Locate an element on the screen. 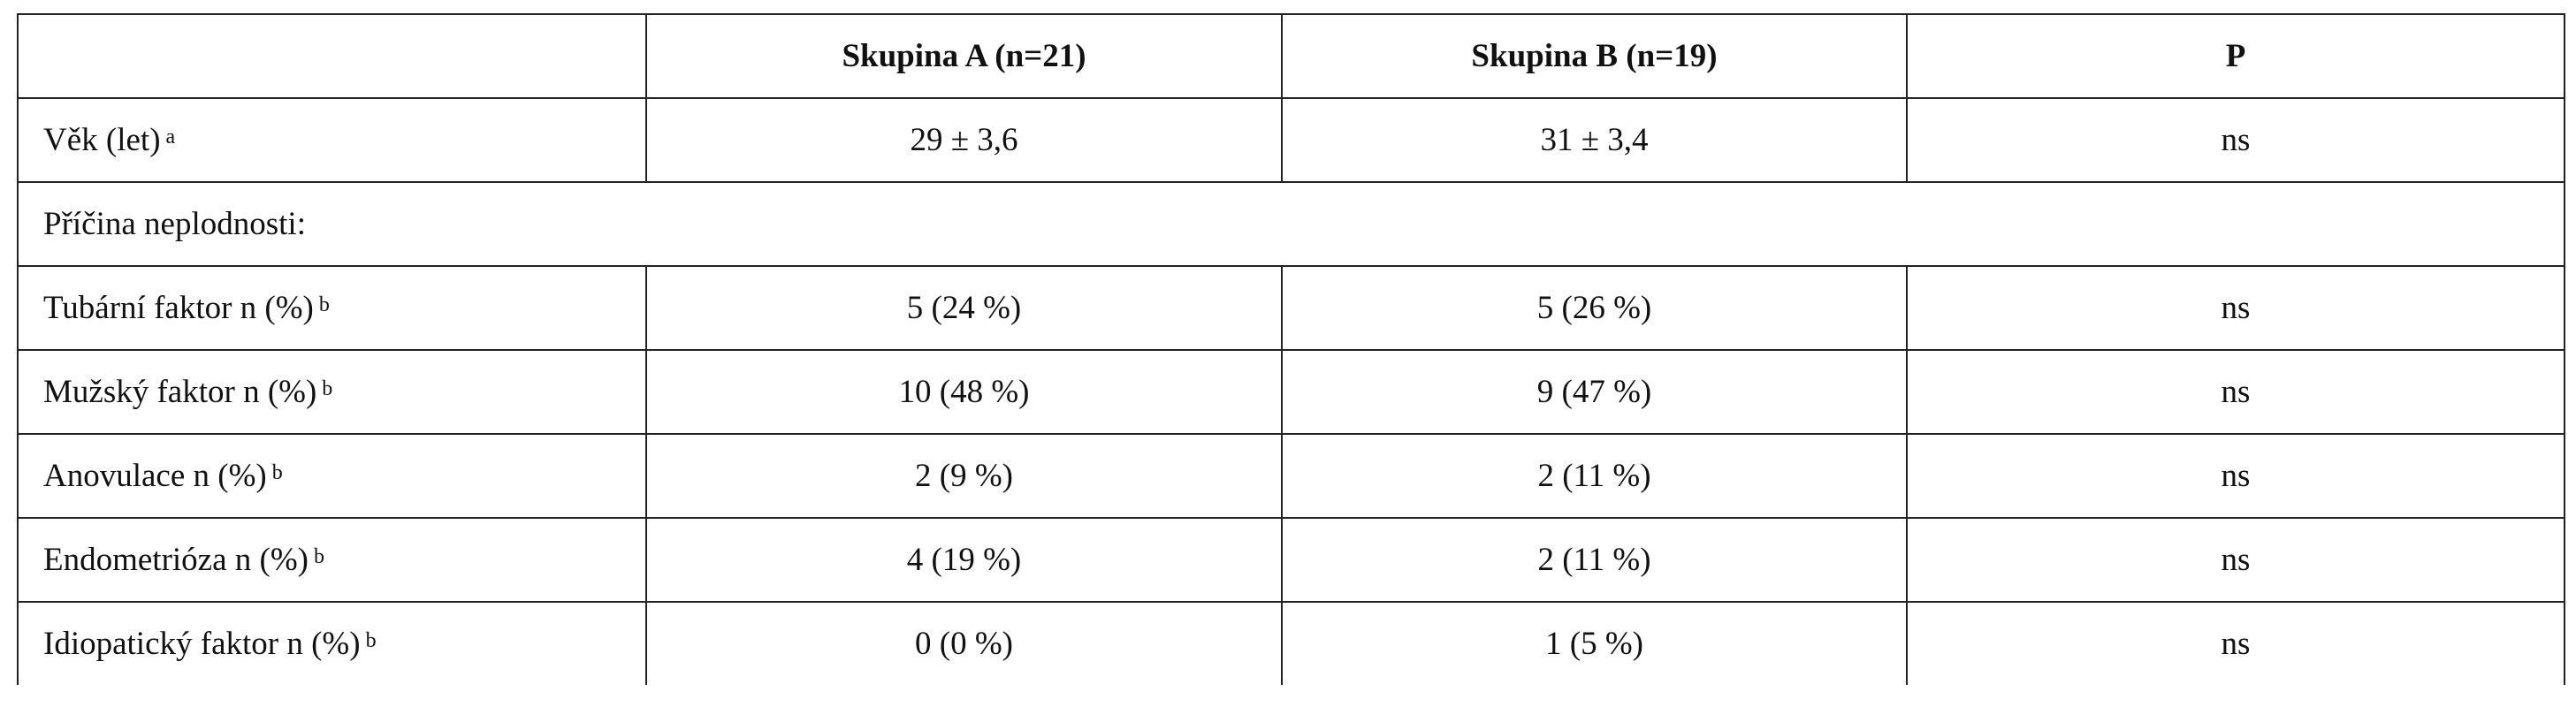  table-cell: 1 (5 %) is located at coordinates (1594, 643).